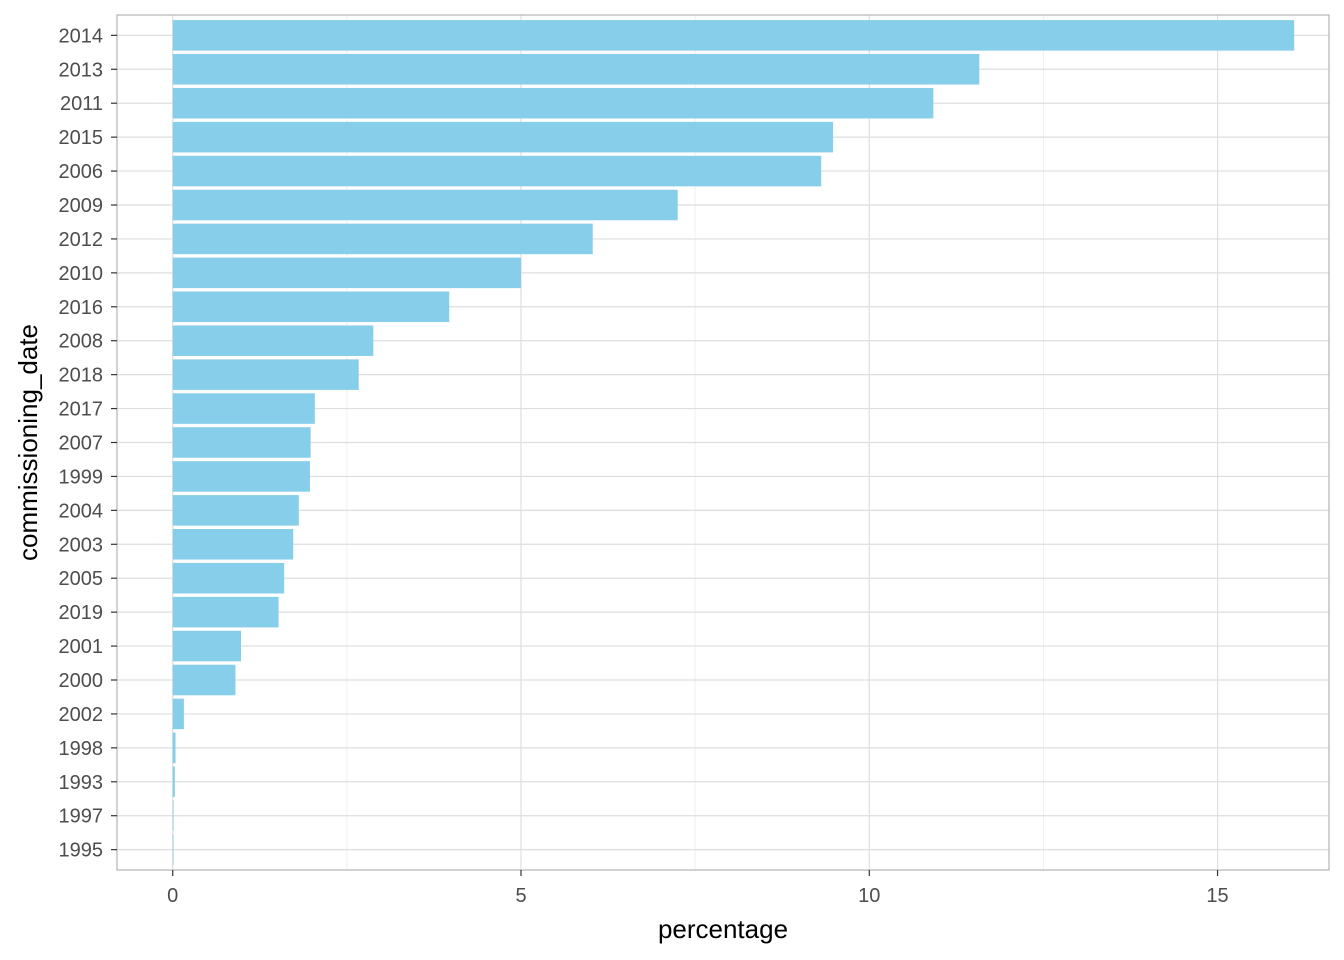 Image resolution: width=1344 pixels, height=960 pixels. What do you see at coordinates (81, 138) in the screenshot?
I see `y-tick-label: 2015` at bounding box center [81, 138].